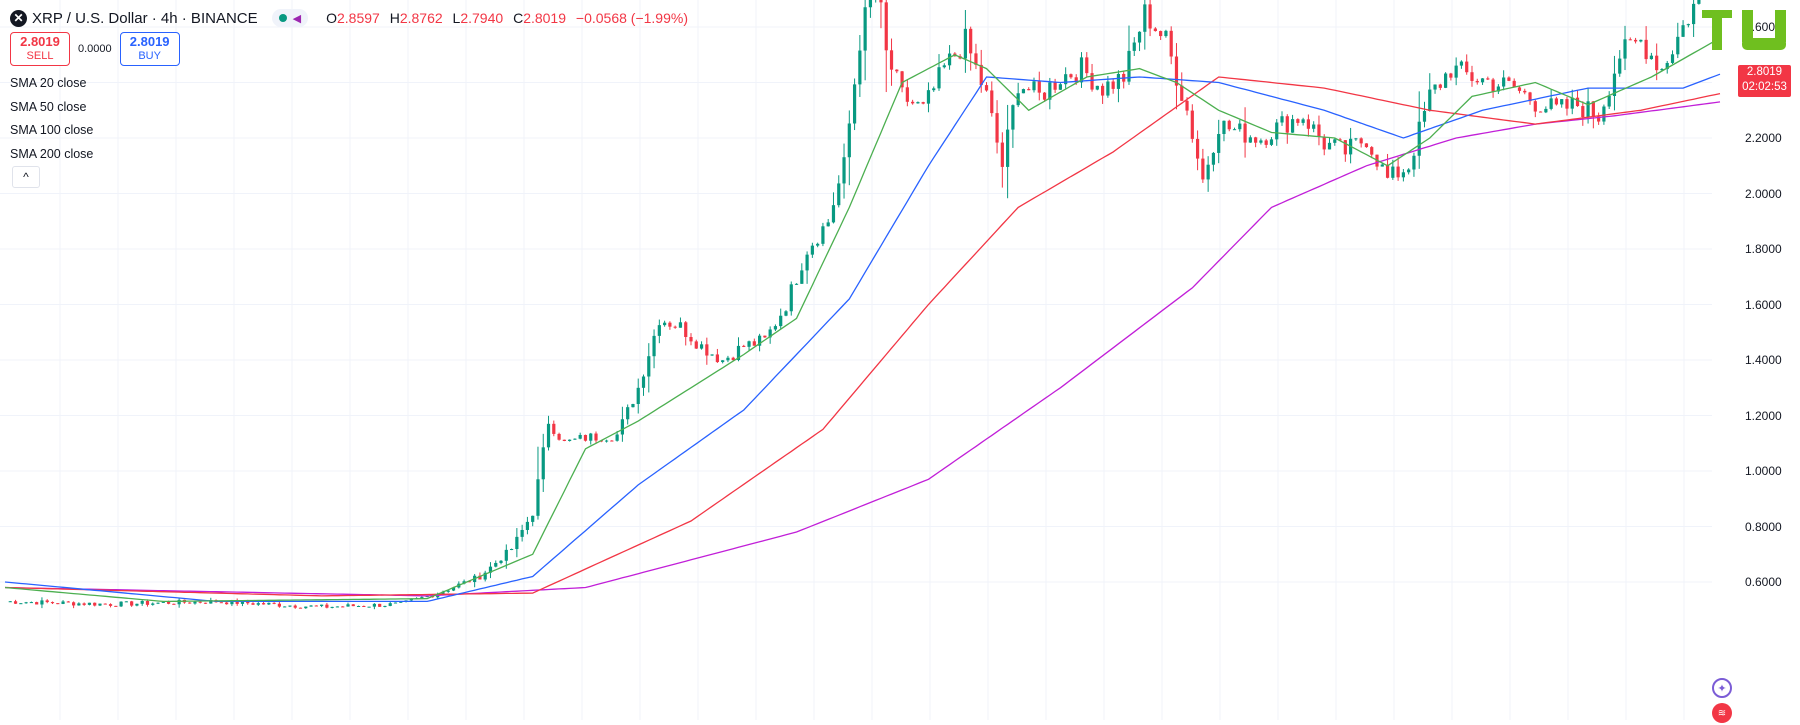 This screenshot has width=1800, height=725. Describe the element at coordinates (145, 18) in the screenshot. I see `symbol-title: XRP / U.S. Dollar · 4h · BINANCE` at that location.